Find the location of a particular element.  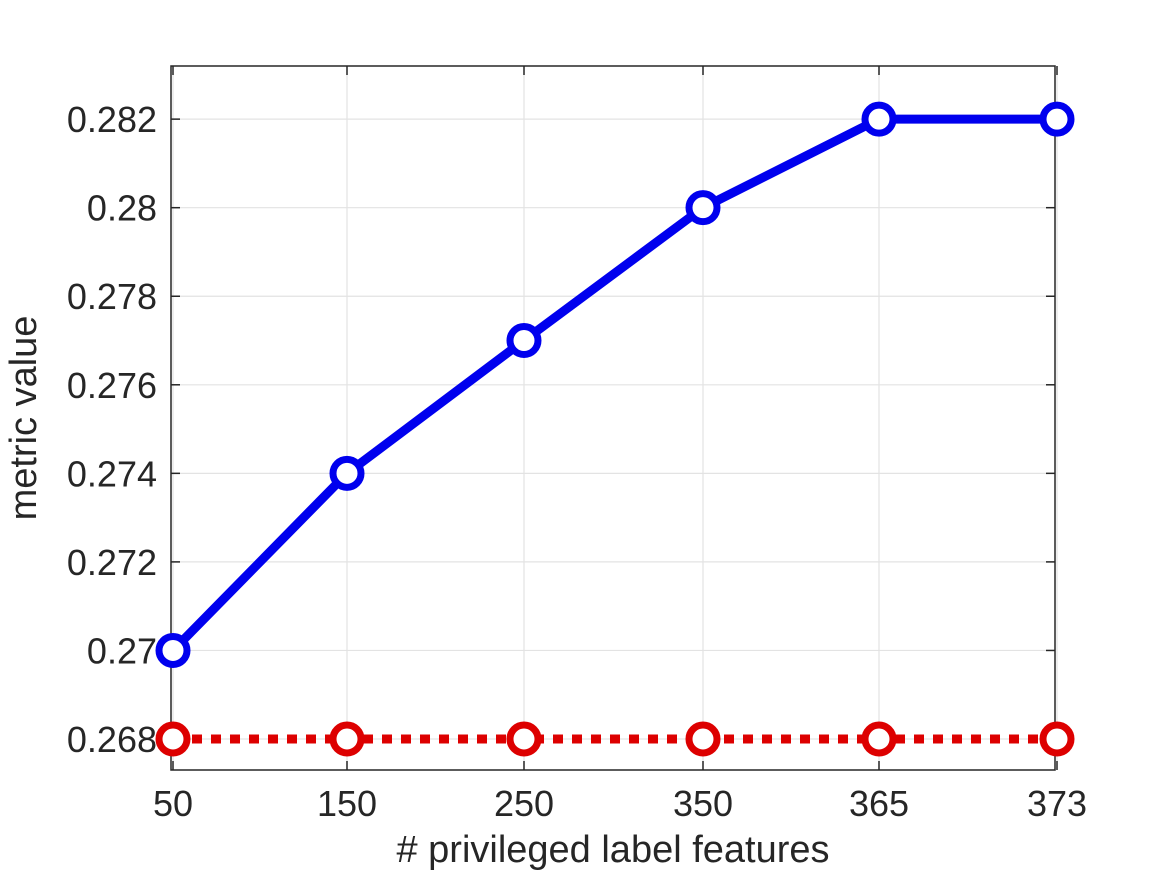

x-tick-label: 365 is located at coordinates (879, 803).